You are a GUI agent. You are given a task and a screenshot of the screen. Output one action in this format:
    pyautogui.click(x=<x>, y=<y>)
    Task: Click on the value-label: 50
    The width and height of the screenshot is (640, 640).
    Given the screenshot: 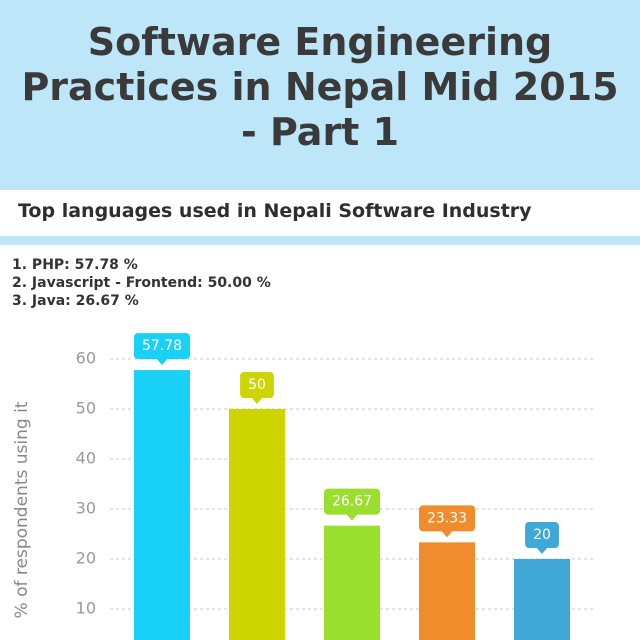 What is the action you would take?
    pyautogui.click(x=257, y=385)
    